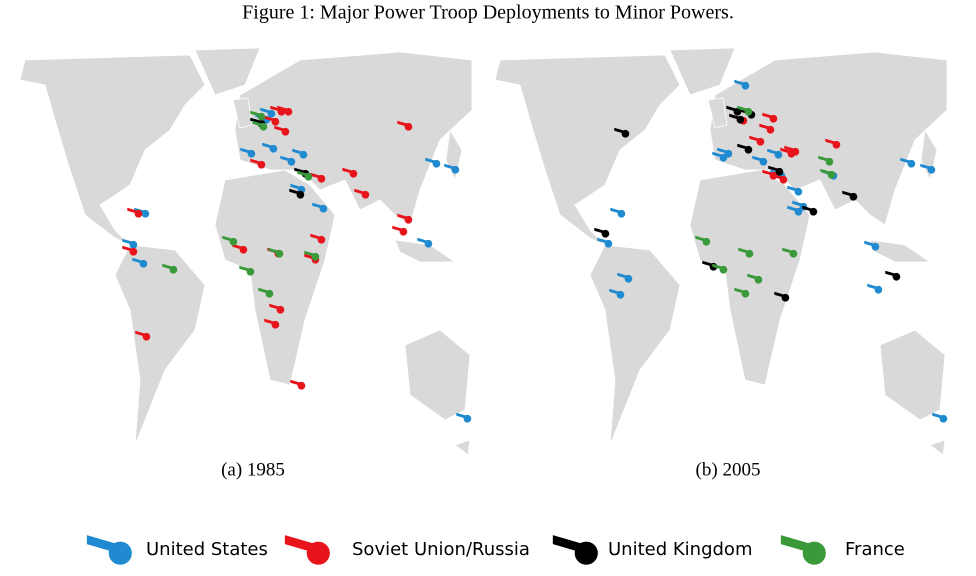  Describe the element at coordinates (441, 549) in the screenshot. I see `legend-label: Soviet Union/Russia` at that location.